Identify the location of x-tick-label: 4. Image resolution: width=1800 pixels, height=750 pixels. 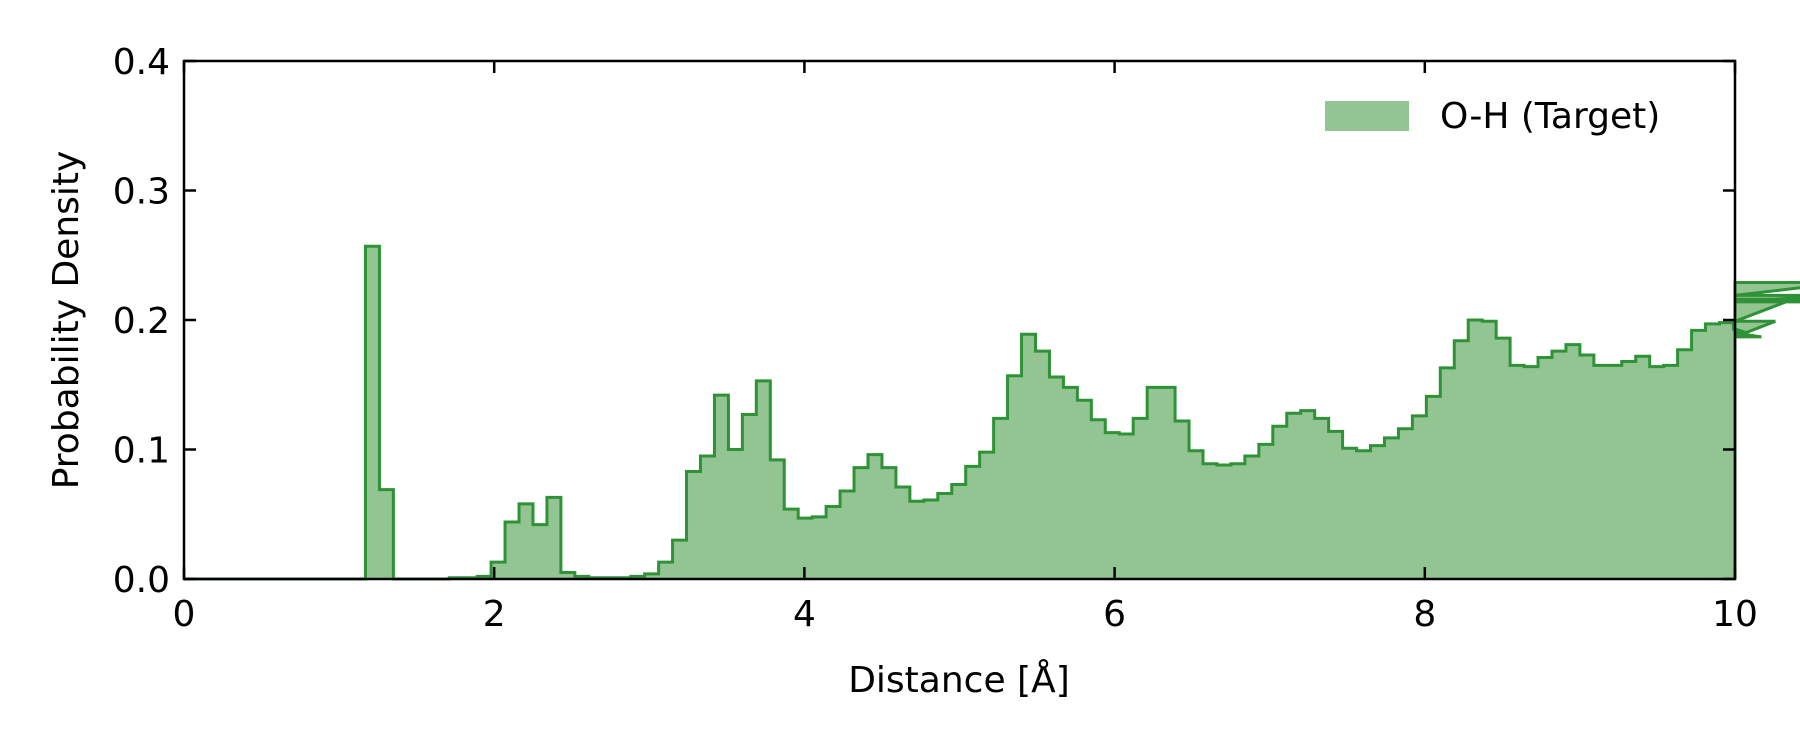
(804, 614).